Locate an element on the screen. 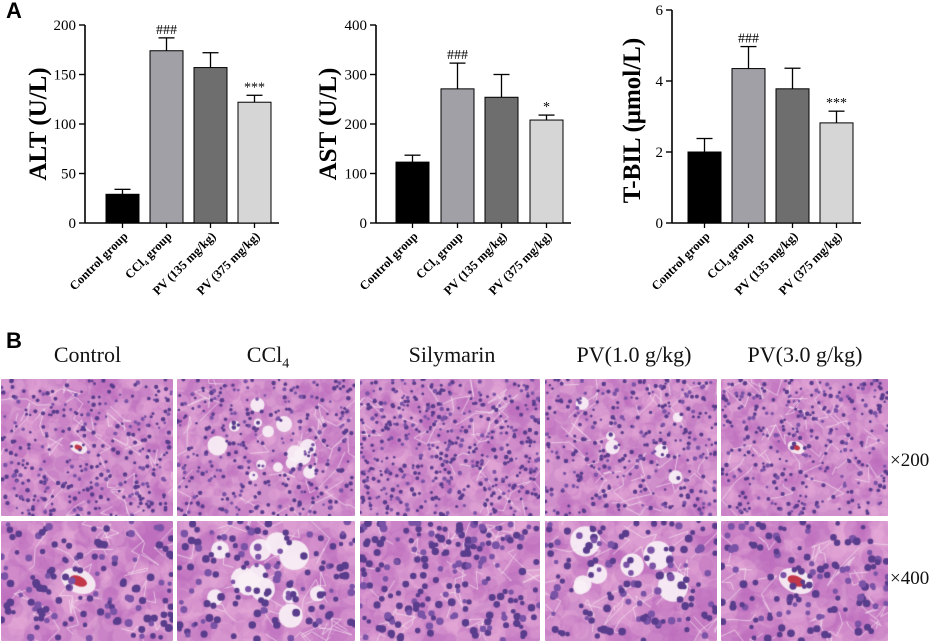 The height and width of the screenshot is (643, 941). col-title-silymarin: Silymarin is located at coordinates (452, 354).